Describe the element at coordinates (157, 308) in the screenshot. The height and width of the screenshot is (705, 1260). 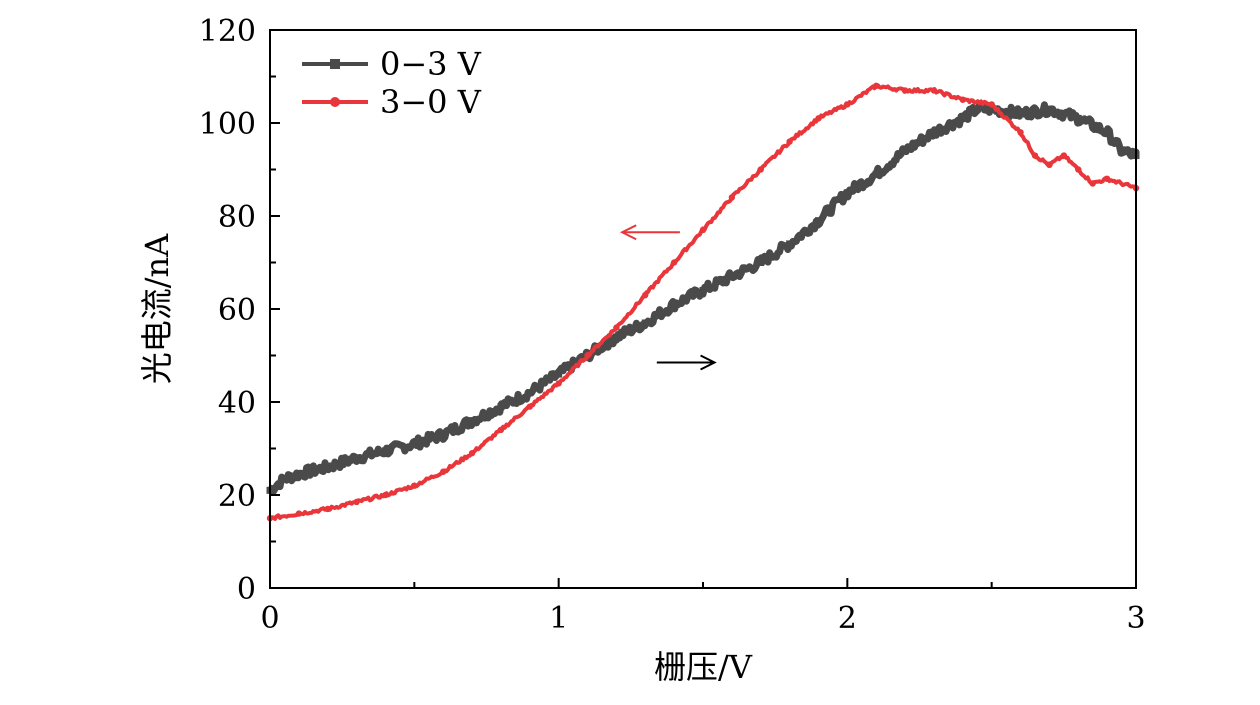
I see `y-axis-title: 光电流/nA` at that location.